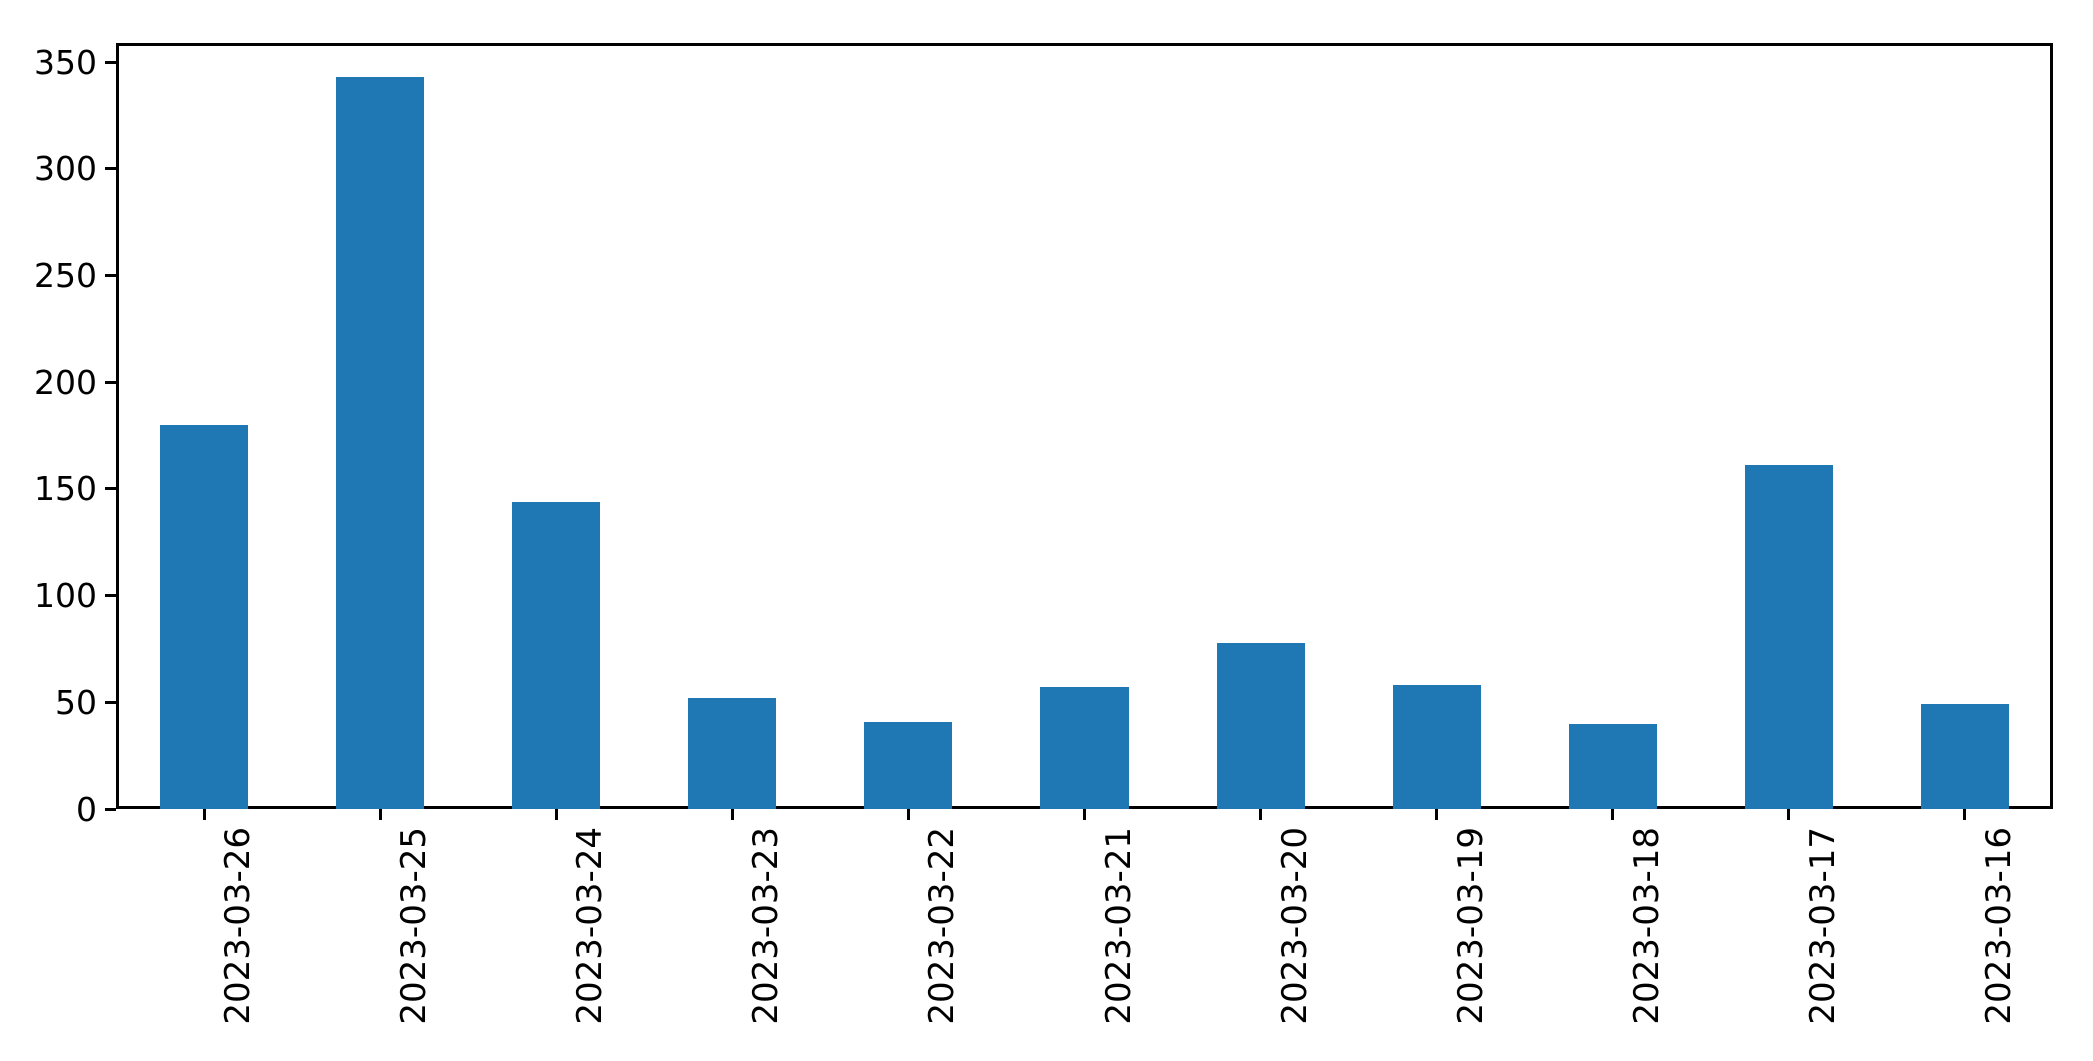 This screenshot has height=1061, width=2093. I want to click on x-tick-label: 2023-03-17, so click(1822, 926).